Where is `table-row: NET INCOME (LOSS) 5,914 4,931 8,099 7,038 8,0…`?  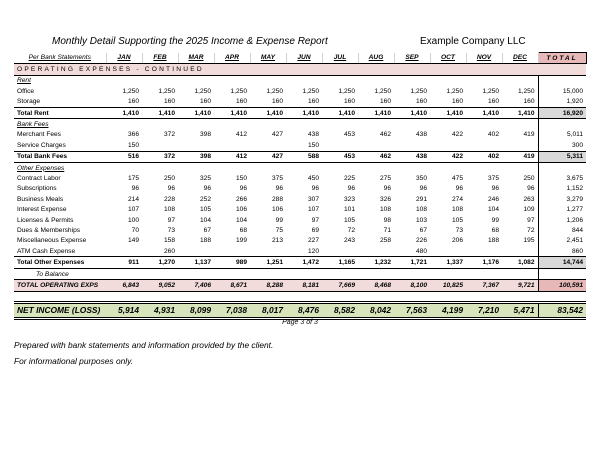 table-row: NET INCOME (LOSS) 5,914 4,931 8,099 7,038 8,0… is located at coordinates (300, 310).